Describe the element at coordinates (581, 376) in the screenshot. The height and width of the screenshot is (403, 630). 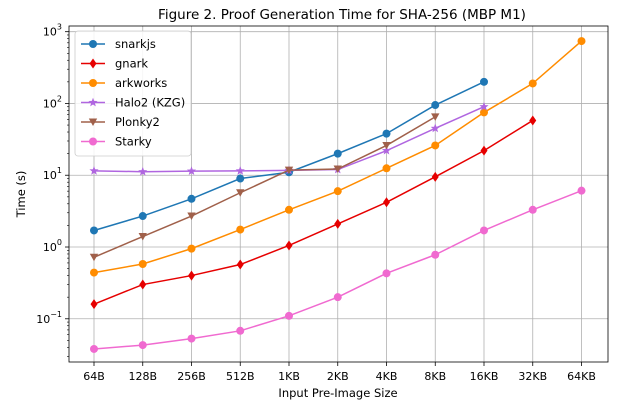
I see `x-tick-label: 64KB` at that location.